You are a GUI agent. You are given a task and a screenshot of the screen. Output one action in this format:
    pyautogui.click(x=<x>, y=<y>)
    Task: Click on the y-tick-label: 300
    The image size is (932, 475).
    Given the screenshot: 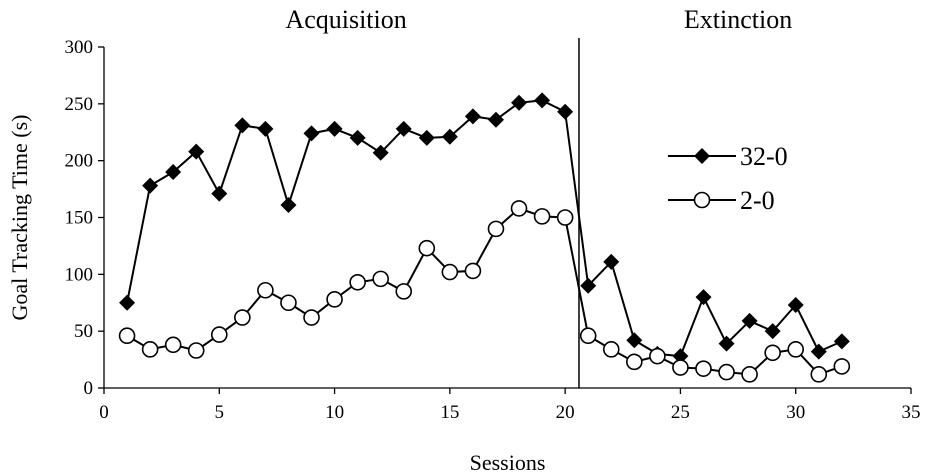 What is the action you would take?
    pyautogui.click(x=79, y=47)
    